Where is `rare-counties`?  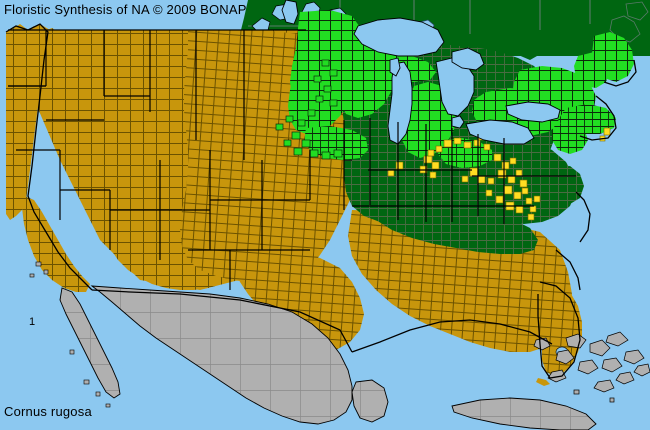
rare-counties is located at coordinates (499, 174).